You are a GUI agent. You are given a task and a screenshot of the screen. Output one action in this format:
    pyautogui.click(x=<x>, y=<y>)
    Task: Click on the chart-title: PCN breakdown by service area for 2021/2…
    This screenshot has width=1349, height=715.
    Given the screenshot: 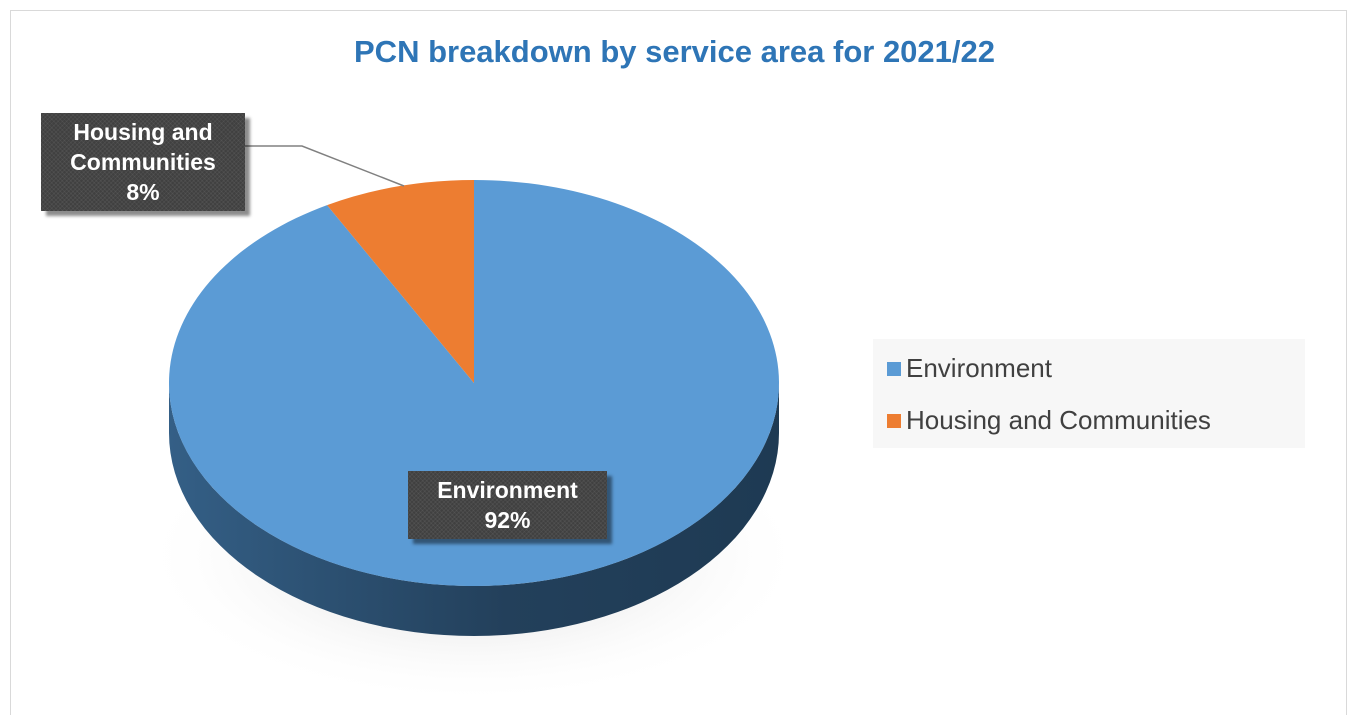 What is the action you would take?
    pyautogui.click(x=674, y=51)
    